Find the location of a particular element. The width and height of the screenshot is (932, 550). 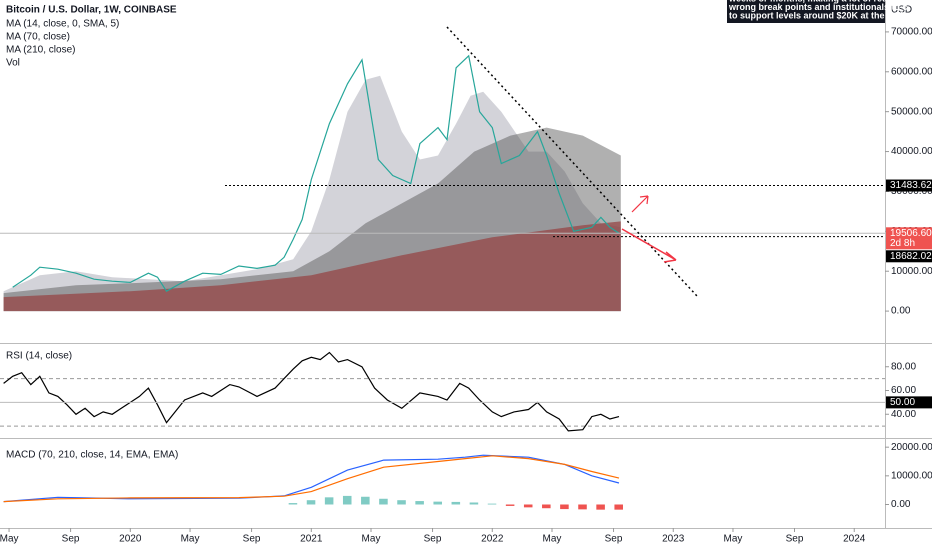

pane-title: MACD (70, 210, close, 14, EMA, EMA) is located at coordinates (92, 455).